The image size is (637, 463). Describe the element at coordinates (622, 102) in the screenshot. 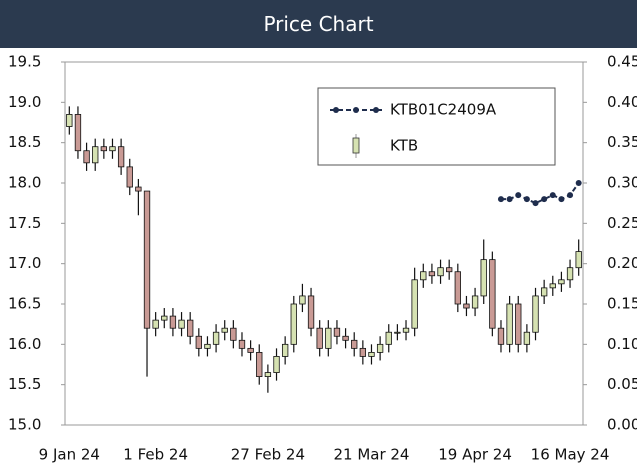

I see `y2-tick-label: 0.40` at that location.